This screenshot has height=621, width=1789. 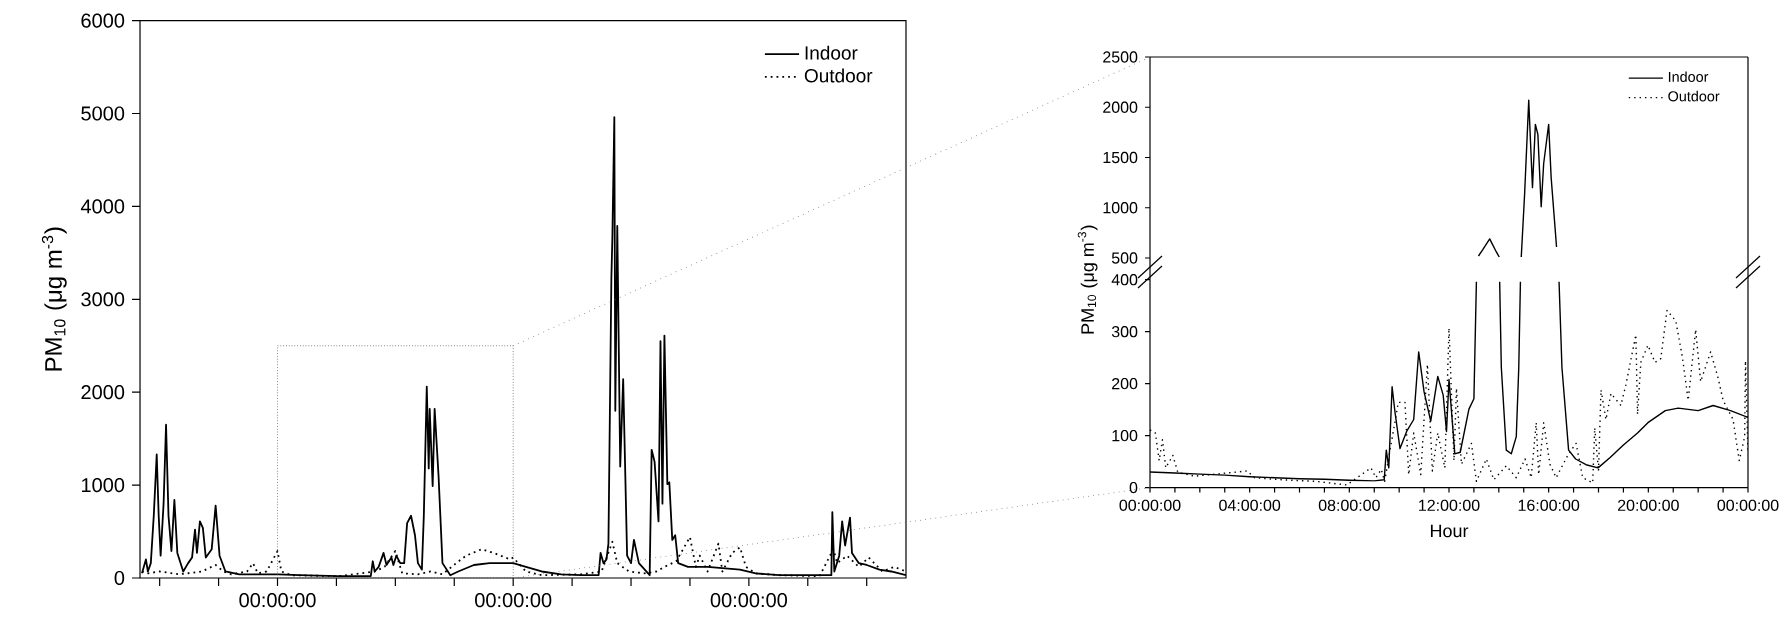 I want to click on x-tick-label: 04:00:00, so click(x=1250, y=505).